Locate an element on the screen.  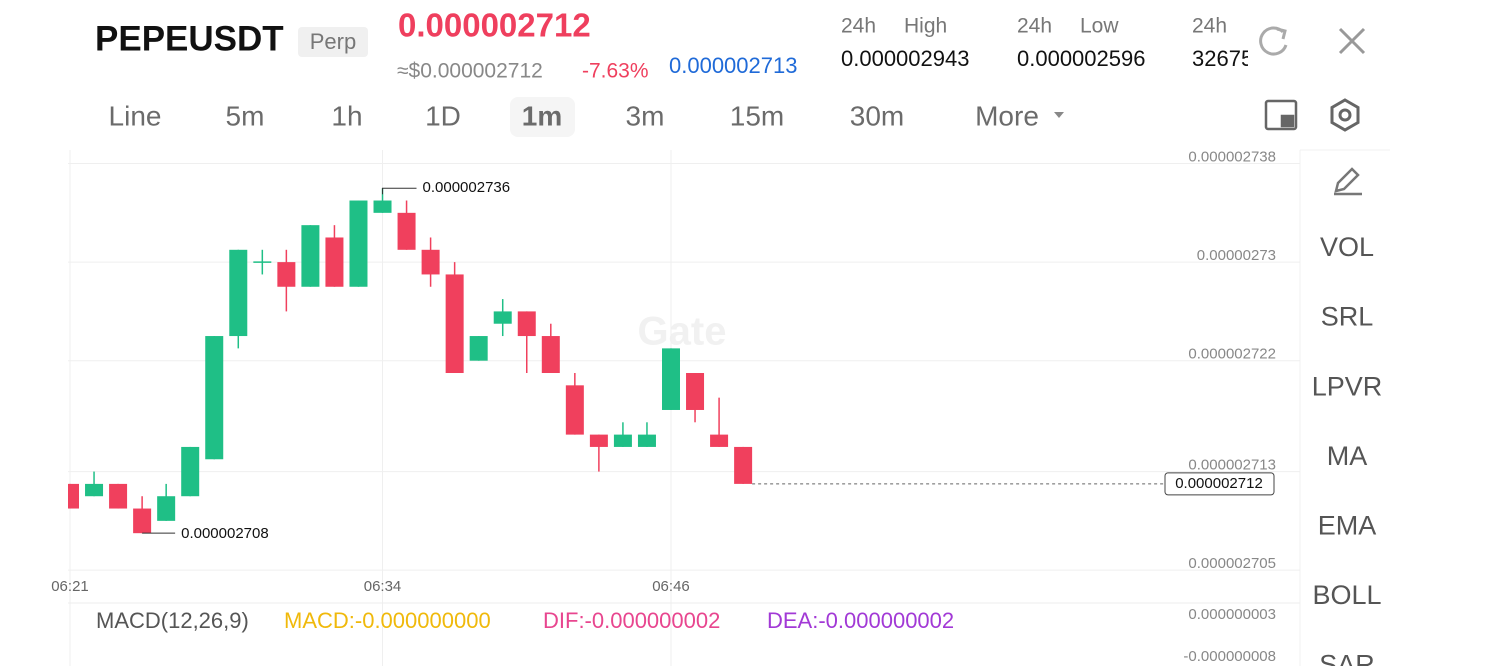
symbol: PEPEUSDT is located at coordinates (189, 38).